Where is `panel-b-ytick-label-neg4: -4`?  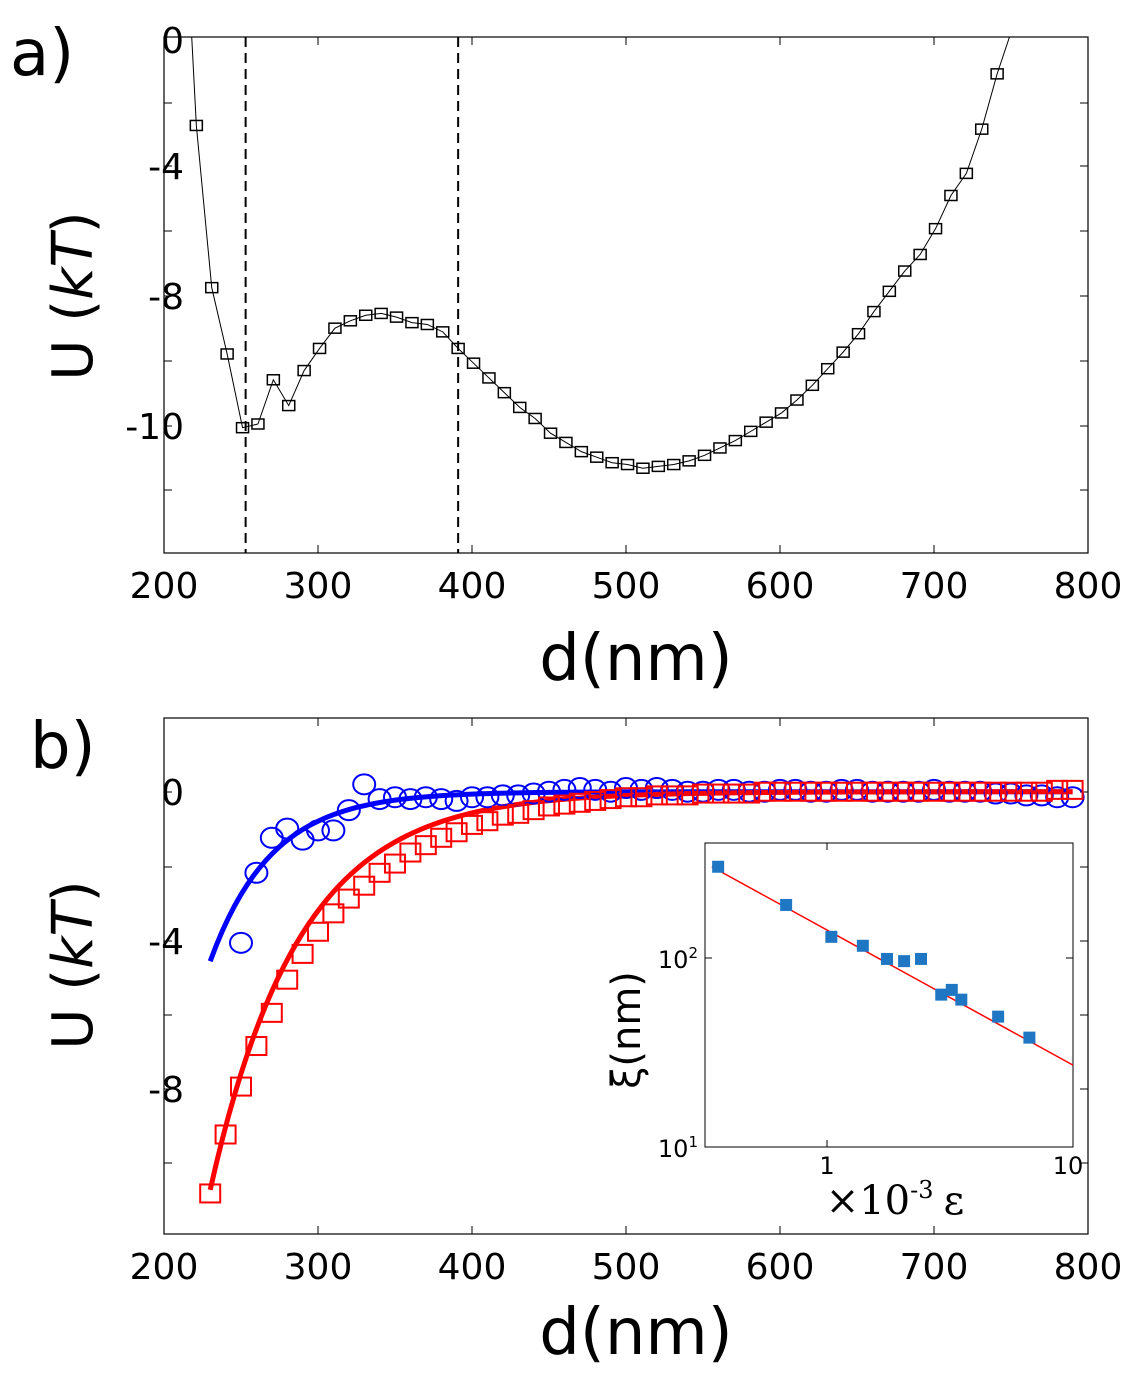
panel-b-ytick-label-neg4: -4 is located at coordinates (166, 942).